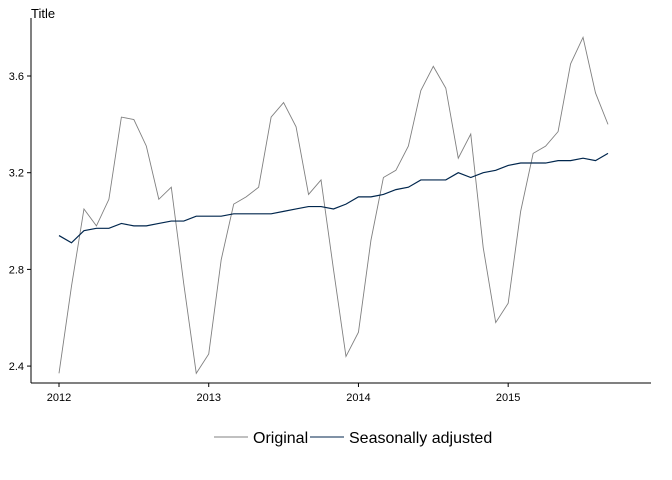  I want to click on x-tick-label: 2012, so click(59, 398).